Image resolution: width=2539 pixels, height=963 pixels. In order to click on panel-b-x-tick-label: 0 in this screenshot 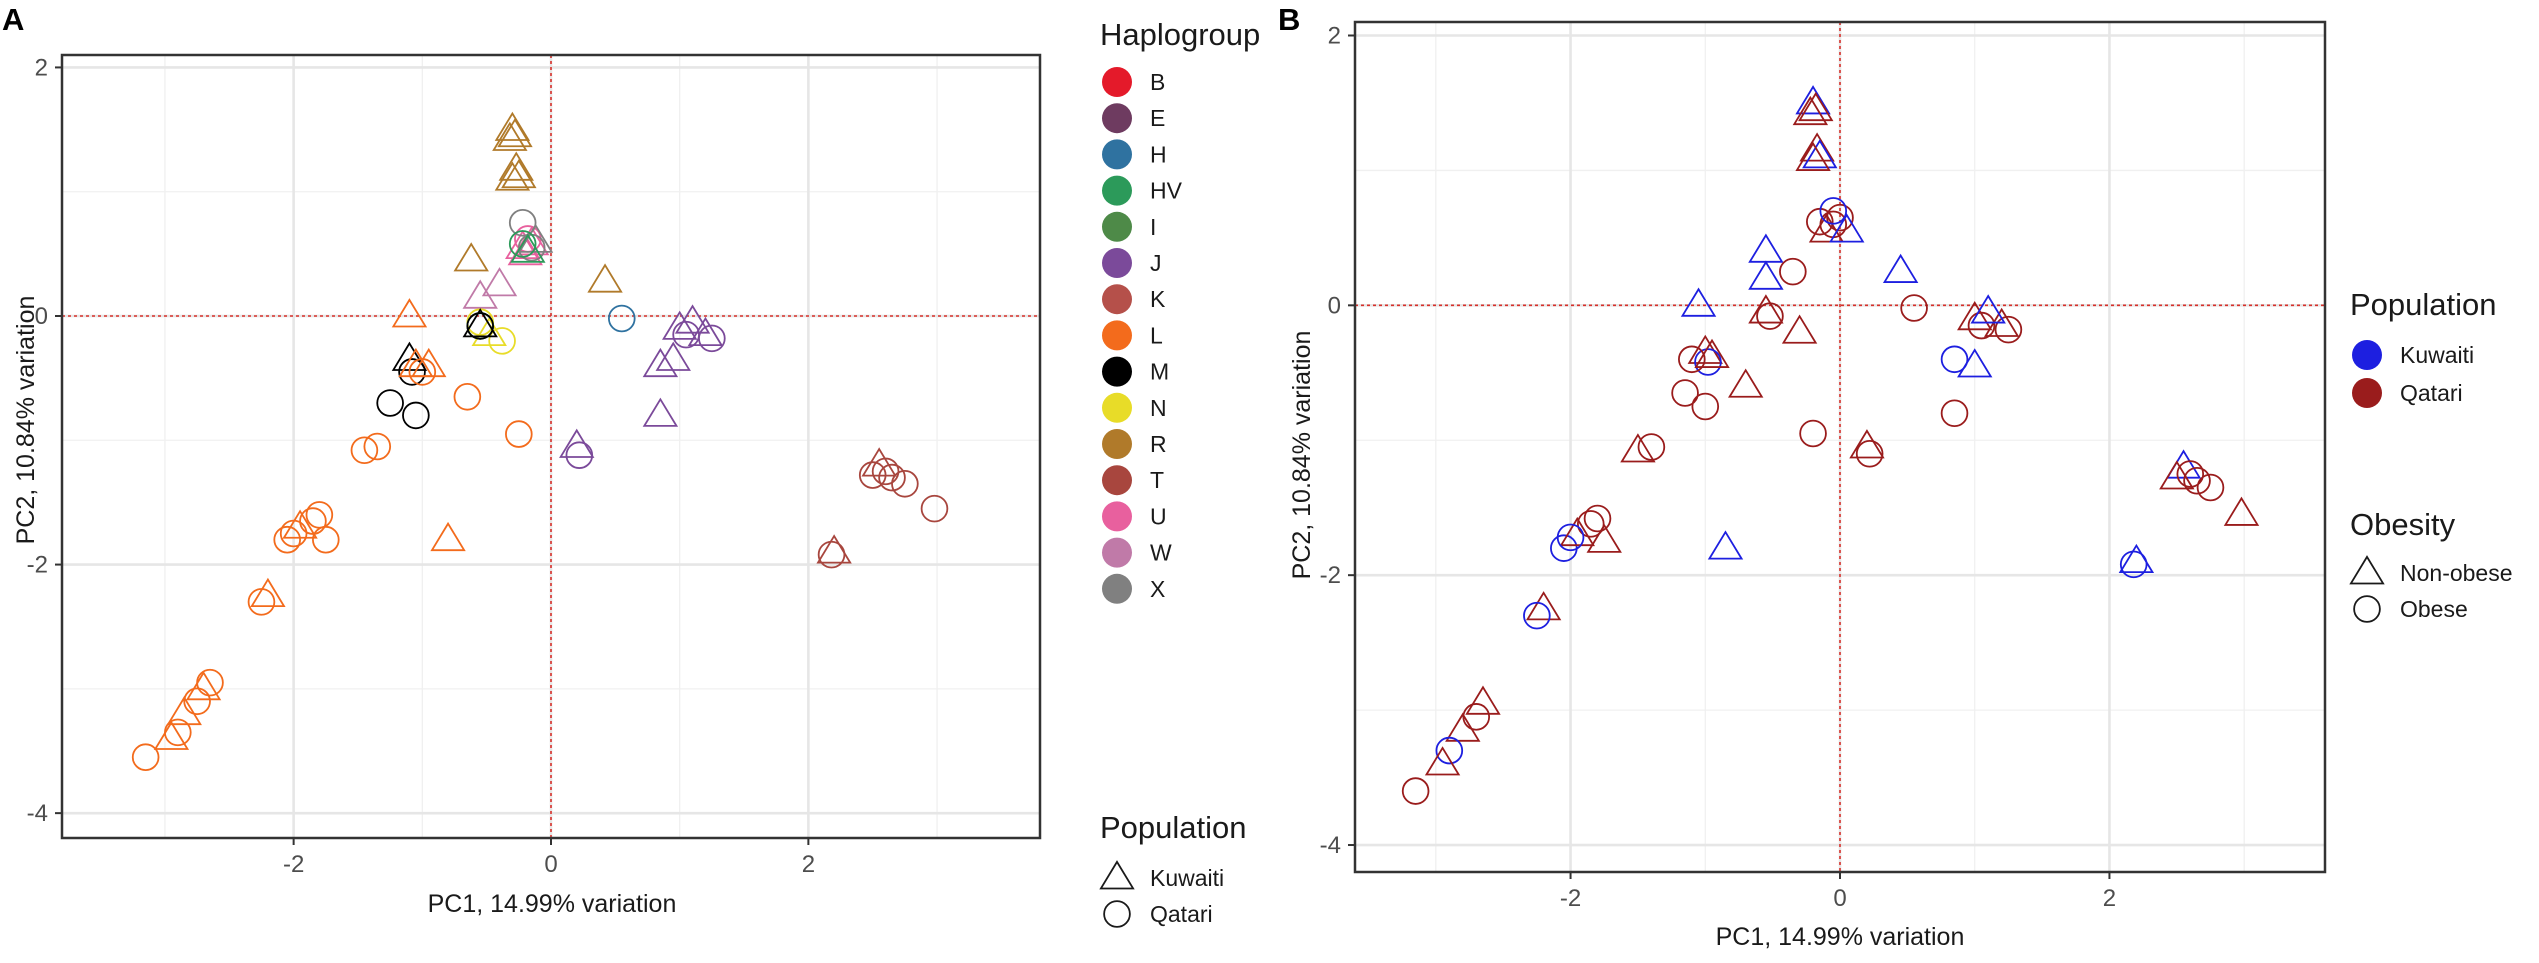, I will do `click(1839, 898)`.